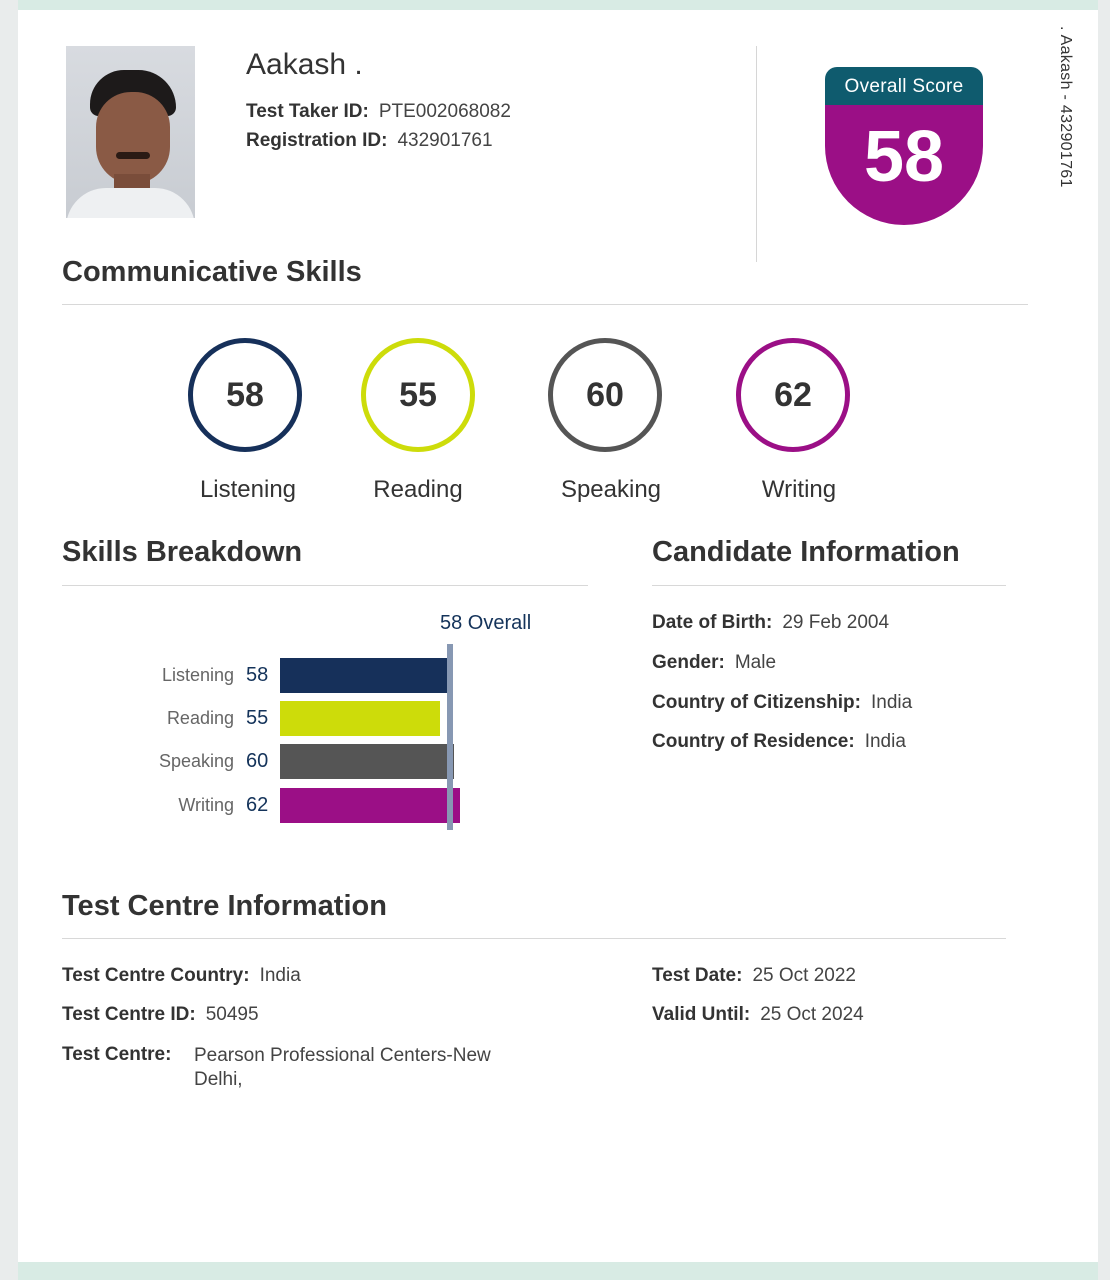 Image resolution: width=1110 pixels, height=1280 pixels. What do you see at coordinates (117, 1054) in the screenshot?
I see `test-centre-label: Test Centre:` at bounding box center [117, 1054].